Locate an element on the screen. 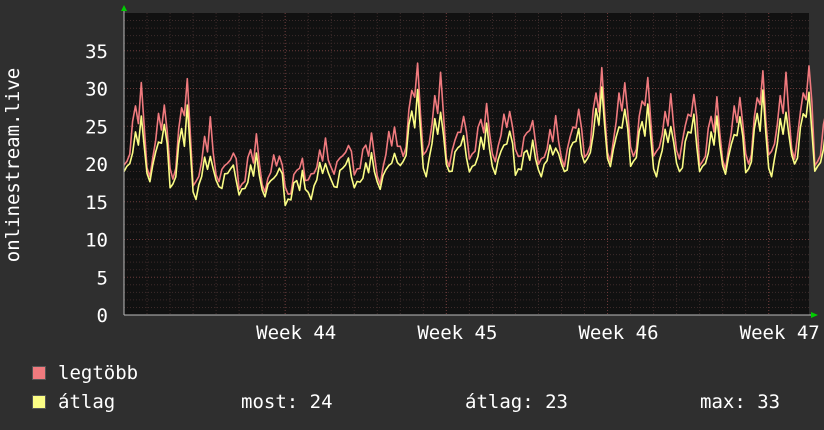 The width and height of the screenshot is (824, 430). x-axis-arrow is located at coordinates (814, 315).